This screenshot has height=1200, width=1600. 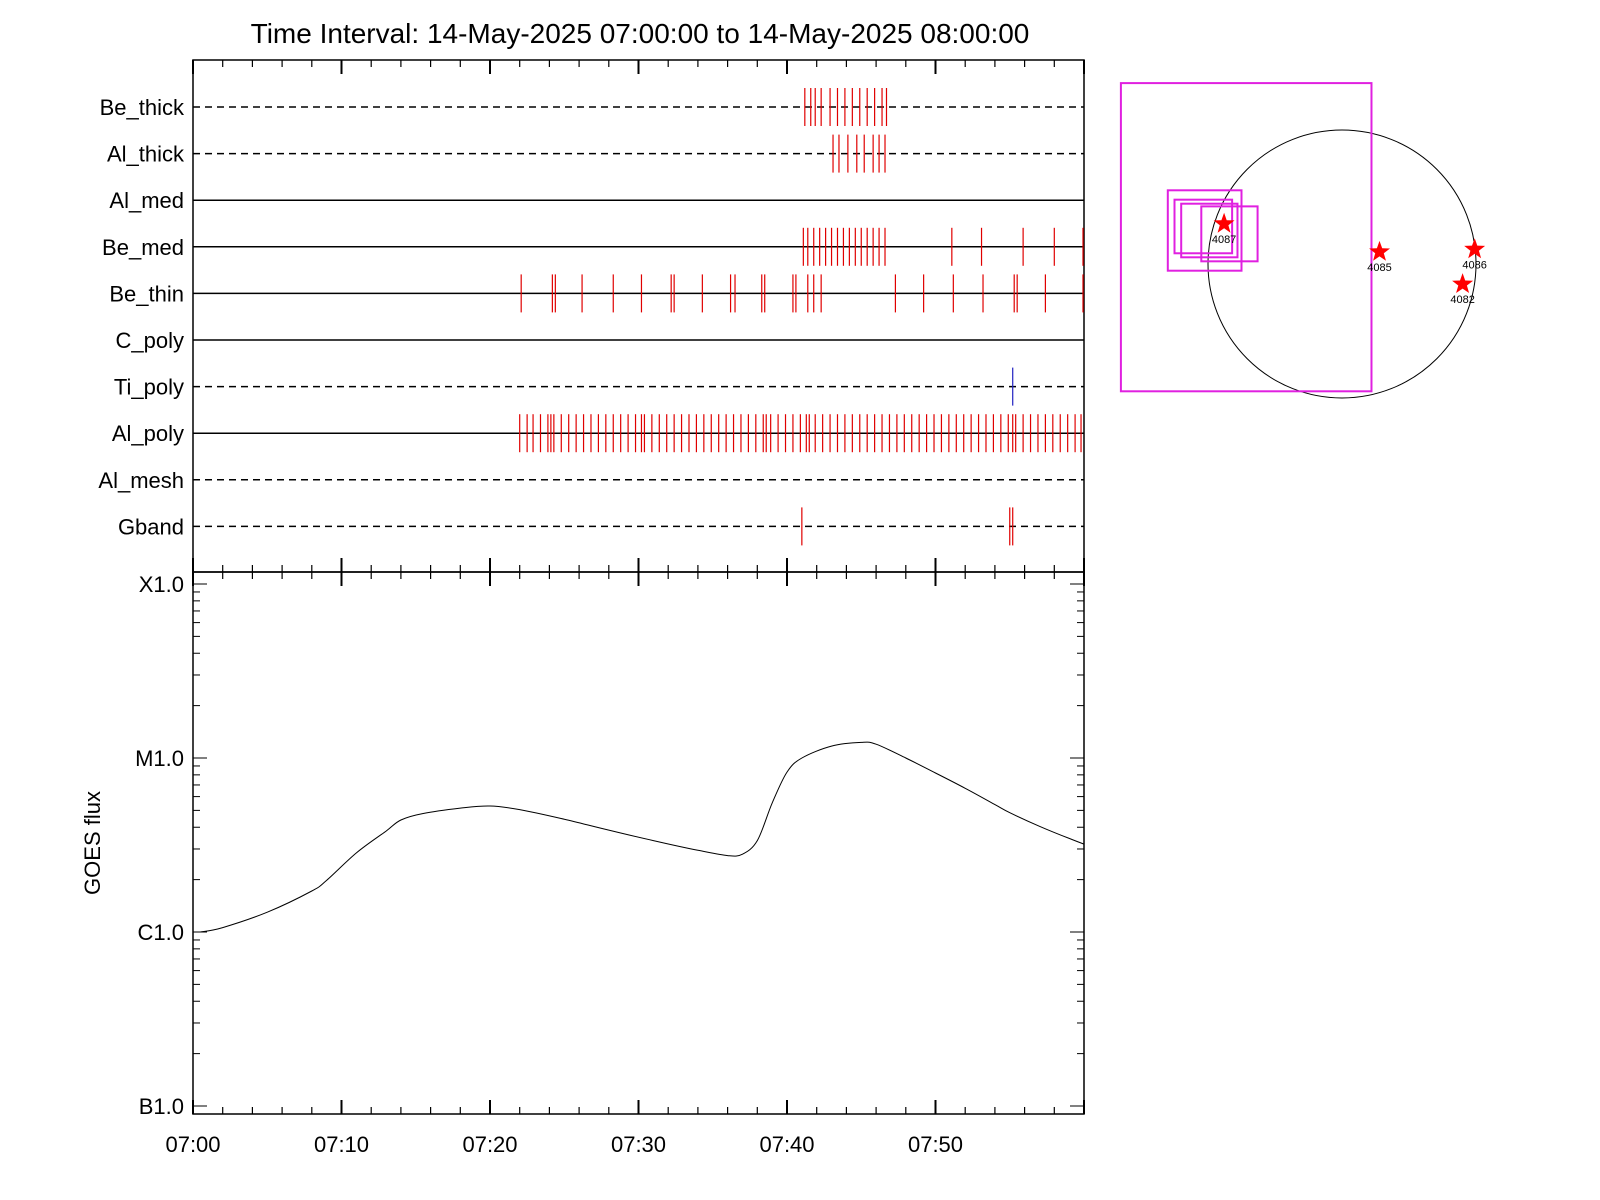 What do you see at coordinates (146, 293) in the screenshot?
I see `row-label: Be_thin` at bounding box center [146, 293].